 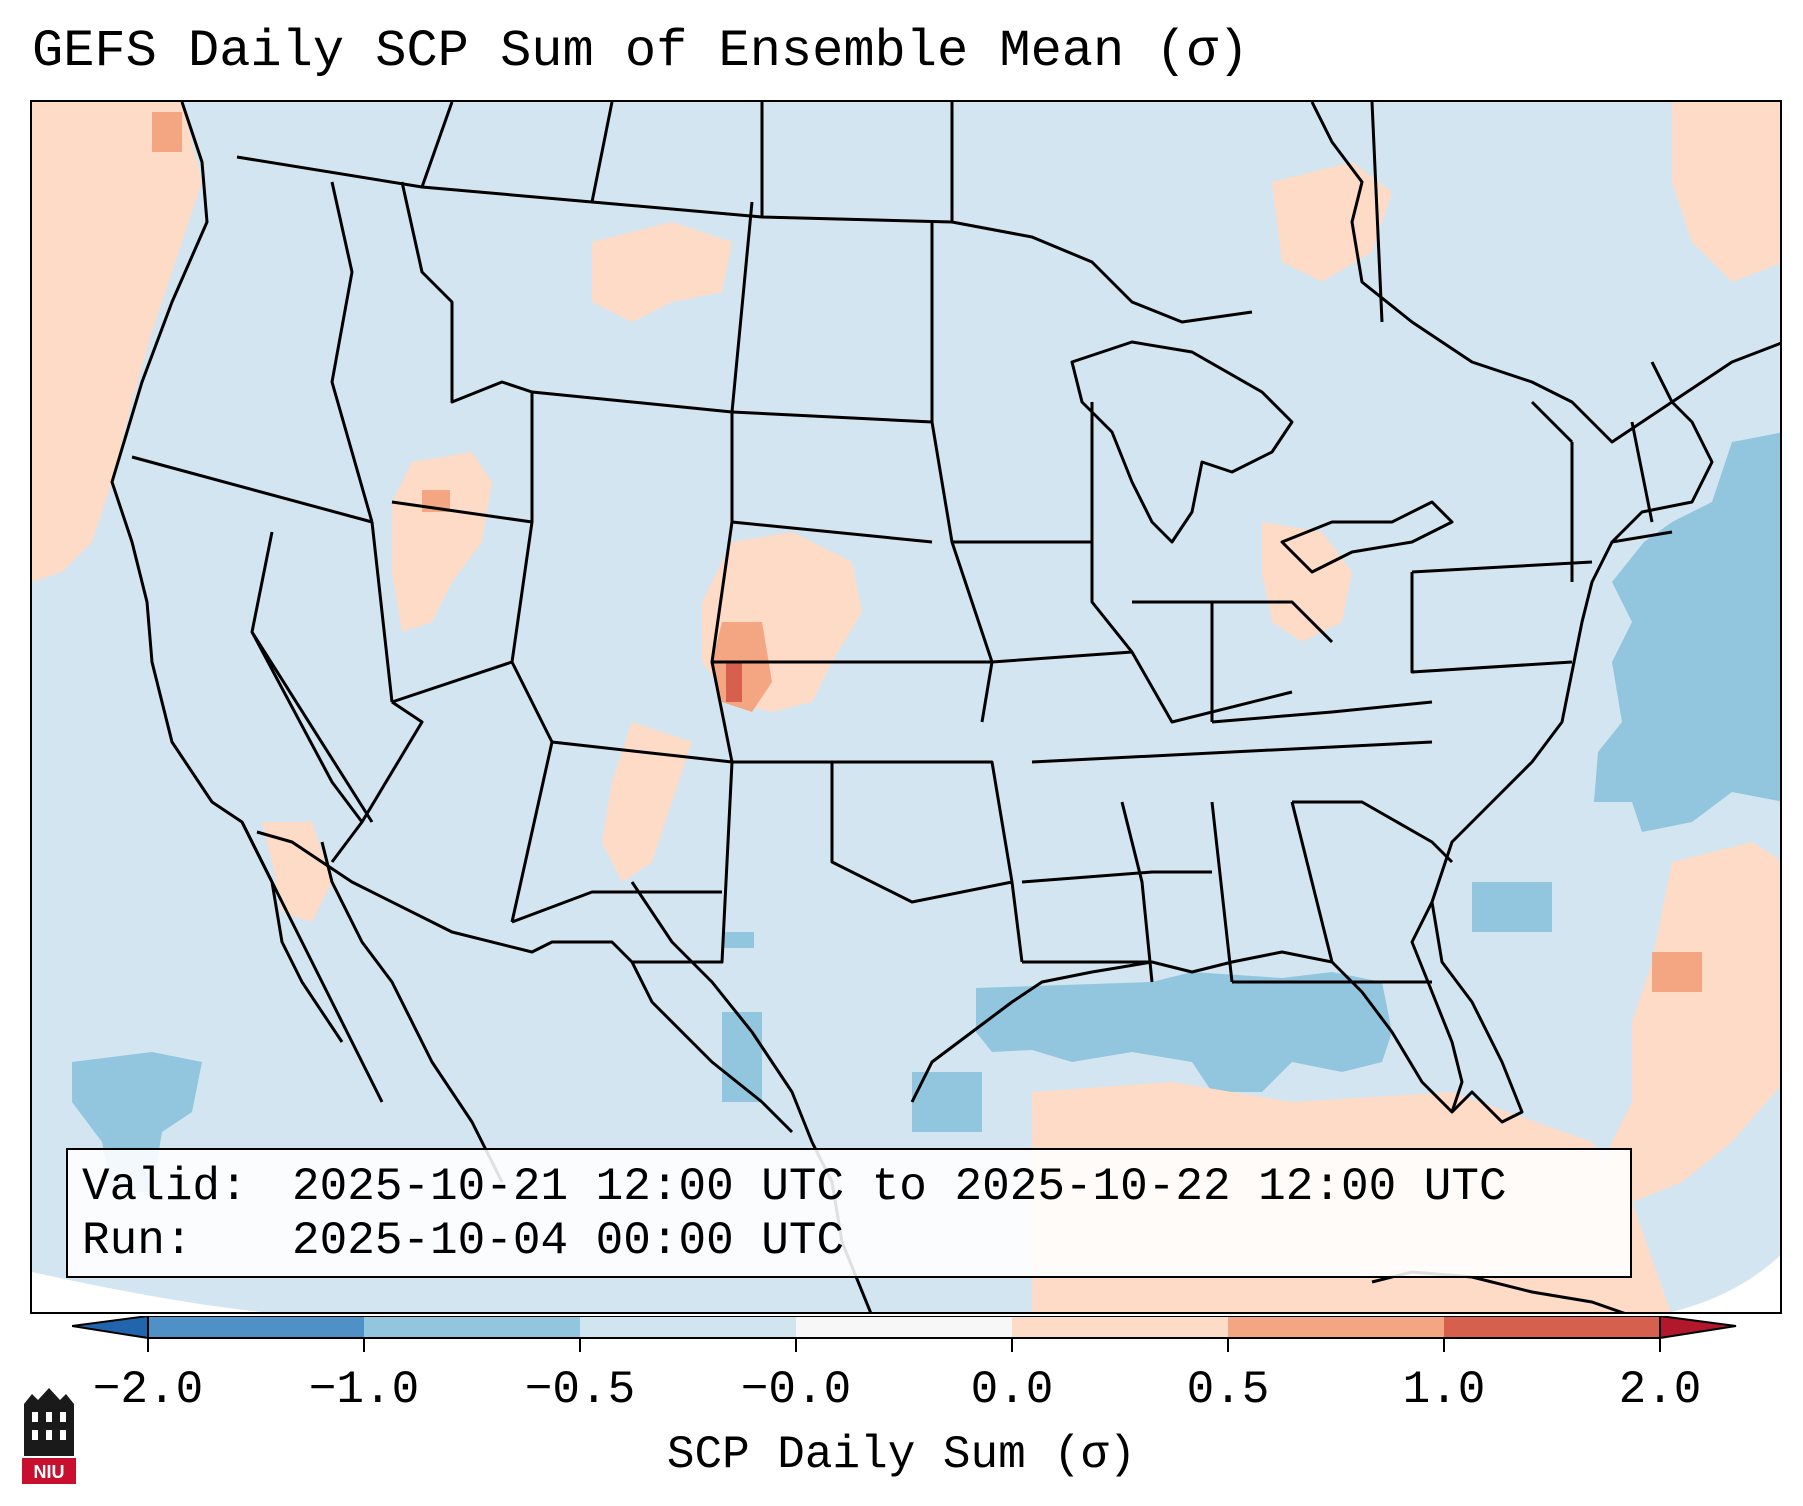 I want to click on pacific-northwest-high, so click(x=117, y=342).